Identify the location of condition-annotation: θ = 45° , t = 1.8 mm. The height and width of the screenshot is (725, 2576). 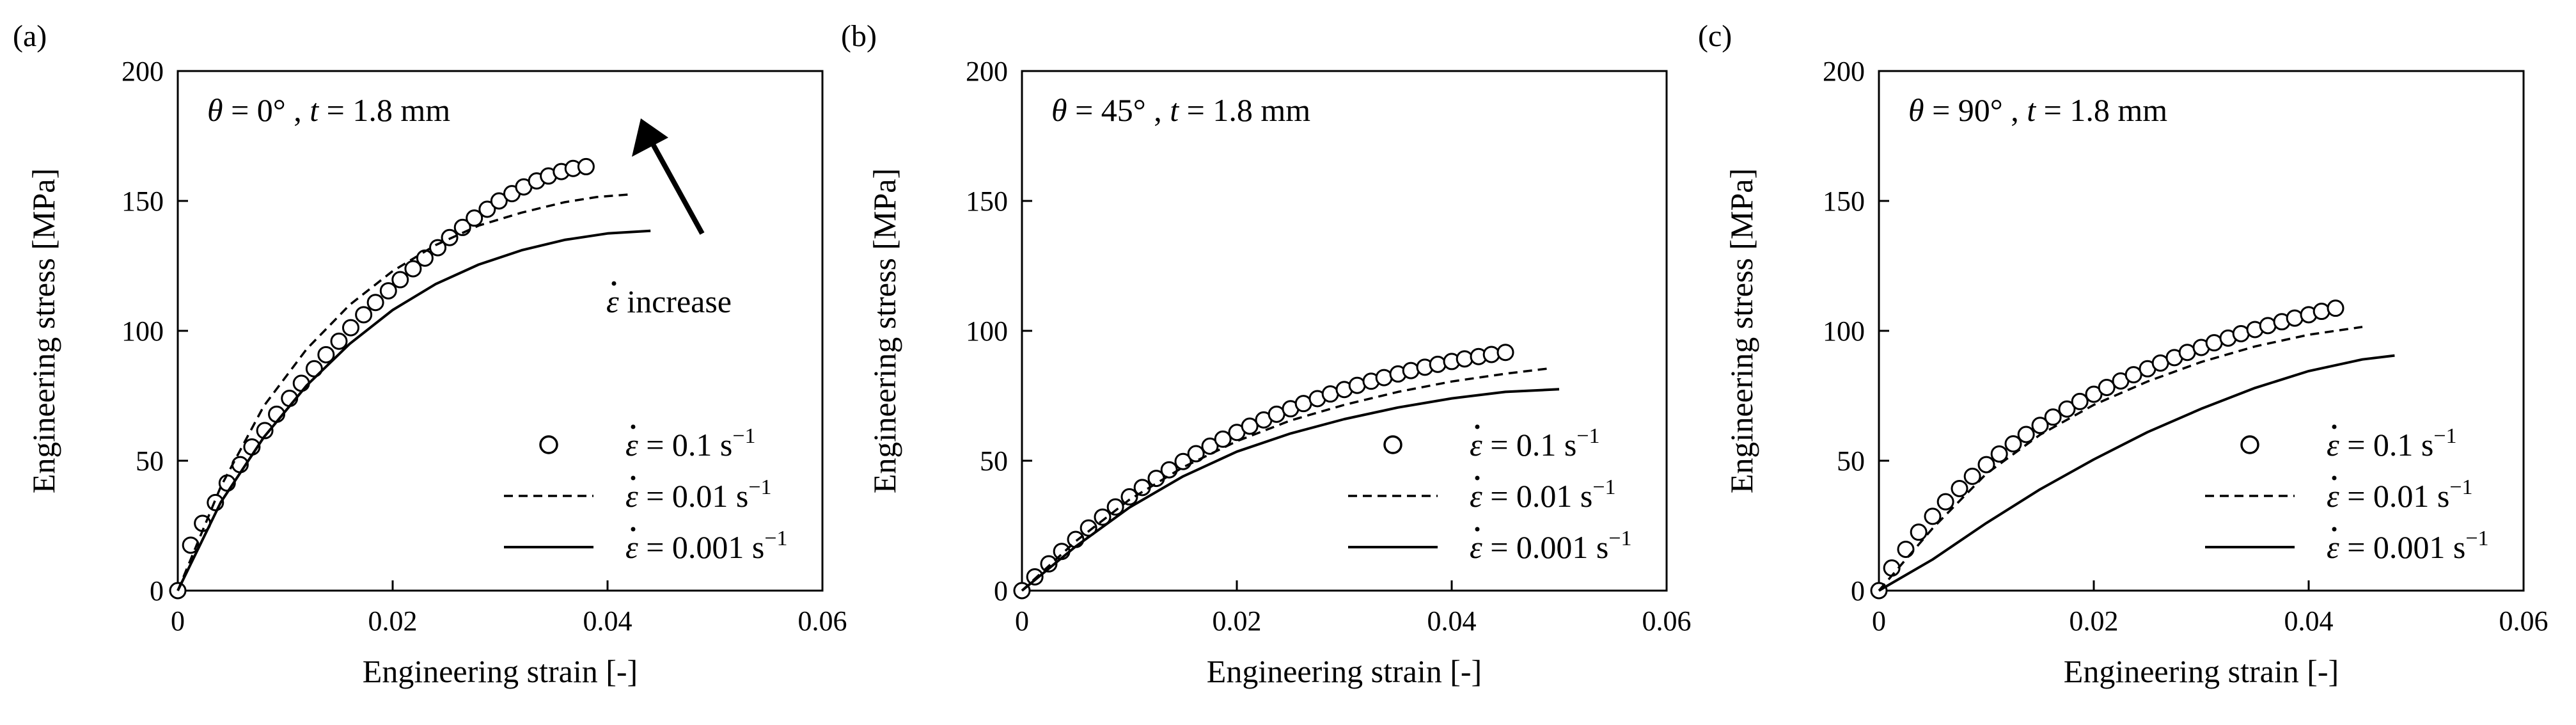
(1180, 110).